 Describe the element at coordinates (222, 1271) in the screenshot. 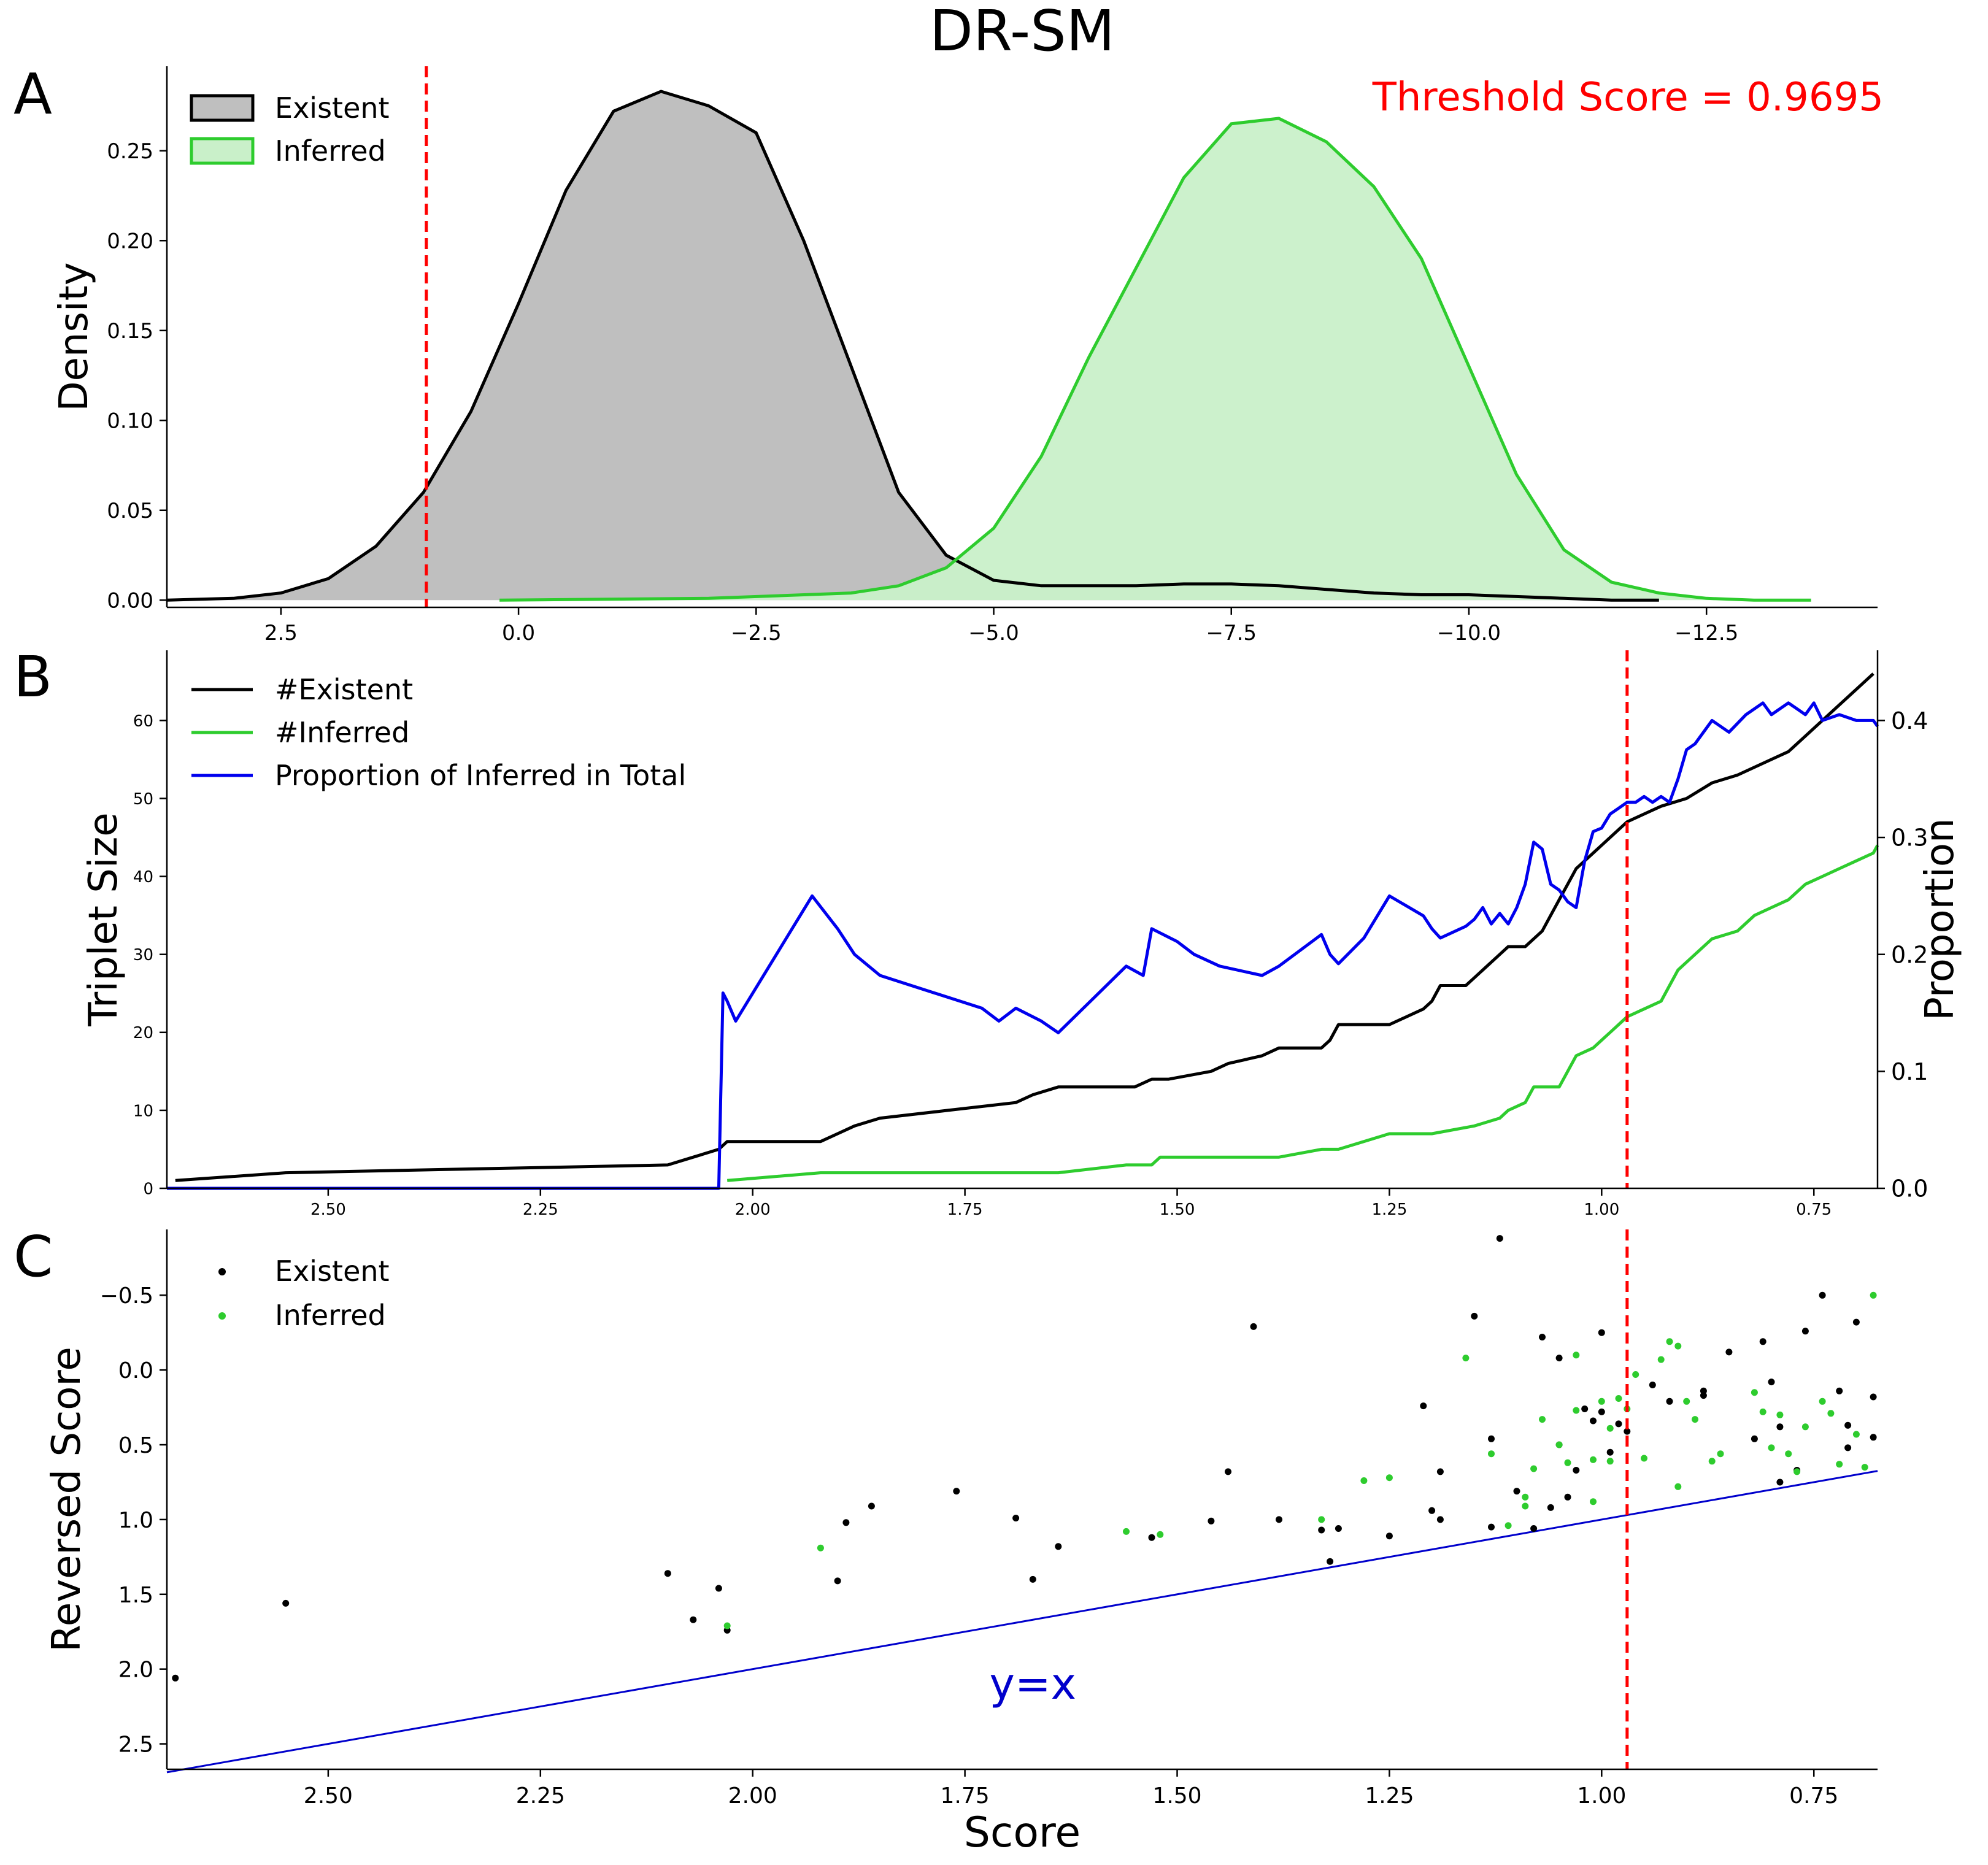

I see `legend-marker-existent` at that location.